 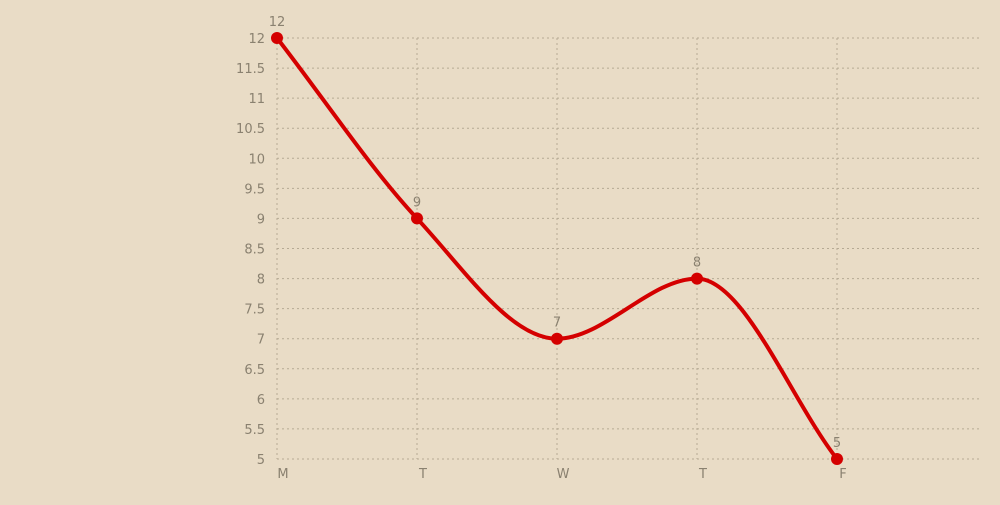 I want to click on y-tick-label: 11, so click(x=256, y=99).